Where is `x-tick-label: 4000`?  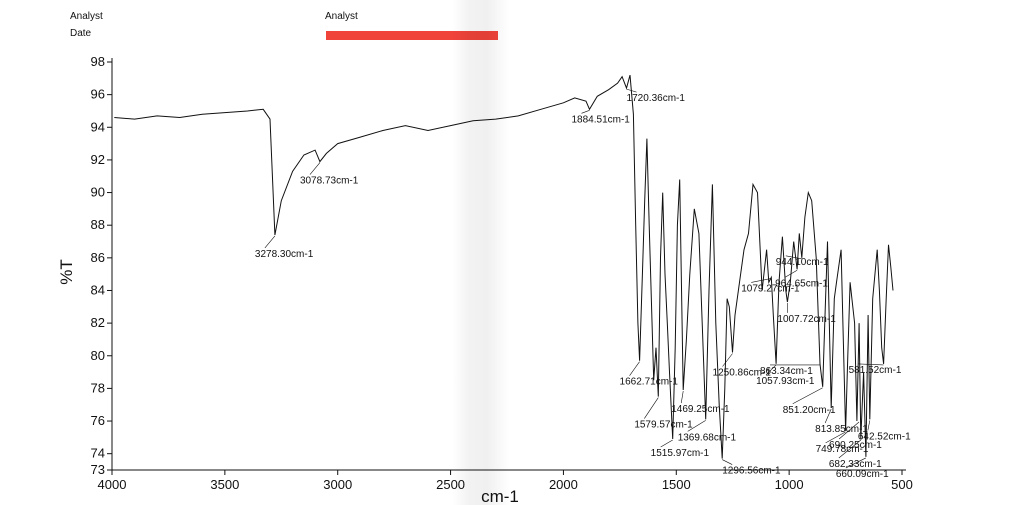 x-tick-label: 4000 is located at coordinates (112, 484).